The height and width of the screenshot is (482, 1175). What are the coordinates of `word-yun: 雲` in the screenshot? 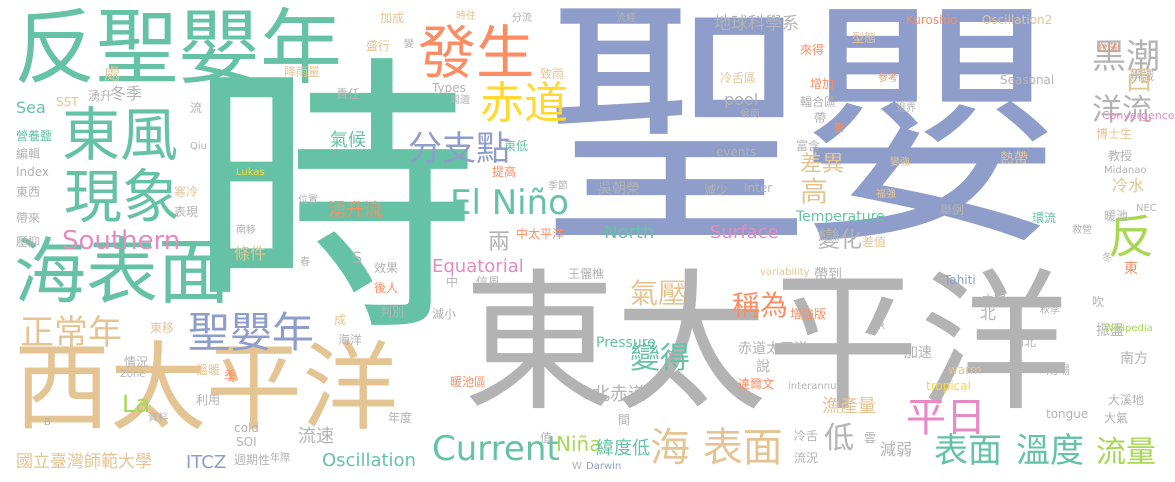 It's located at (870, 438).